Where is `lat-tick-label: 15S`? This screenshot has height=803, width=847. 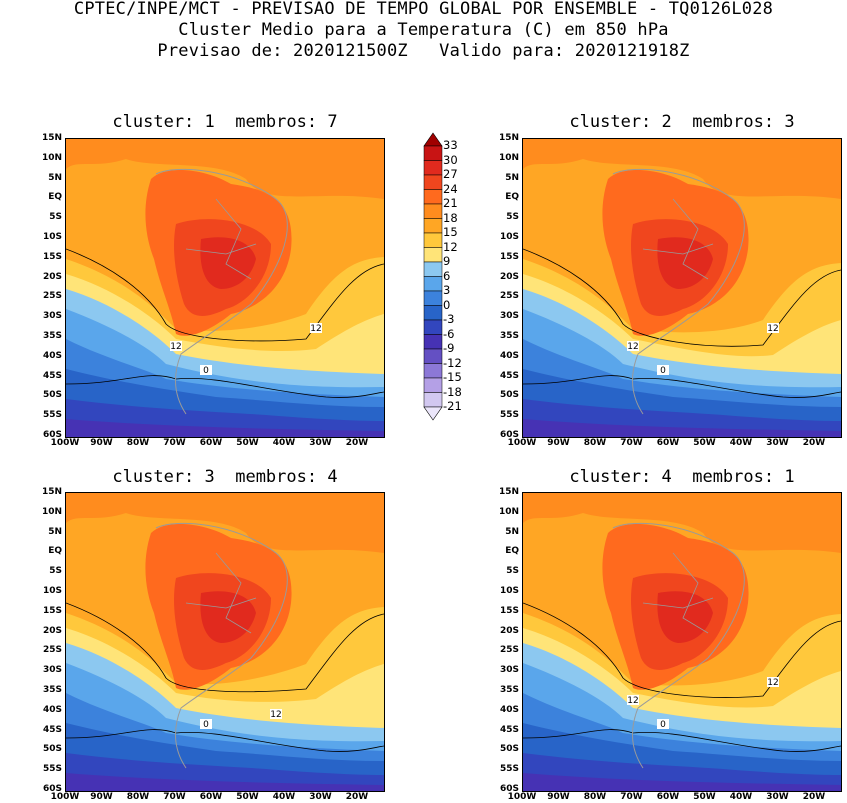 lat-tick-label: 15S is located at coordinates (509, 256).